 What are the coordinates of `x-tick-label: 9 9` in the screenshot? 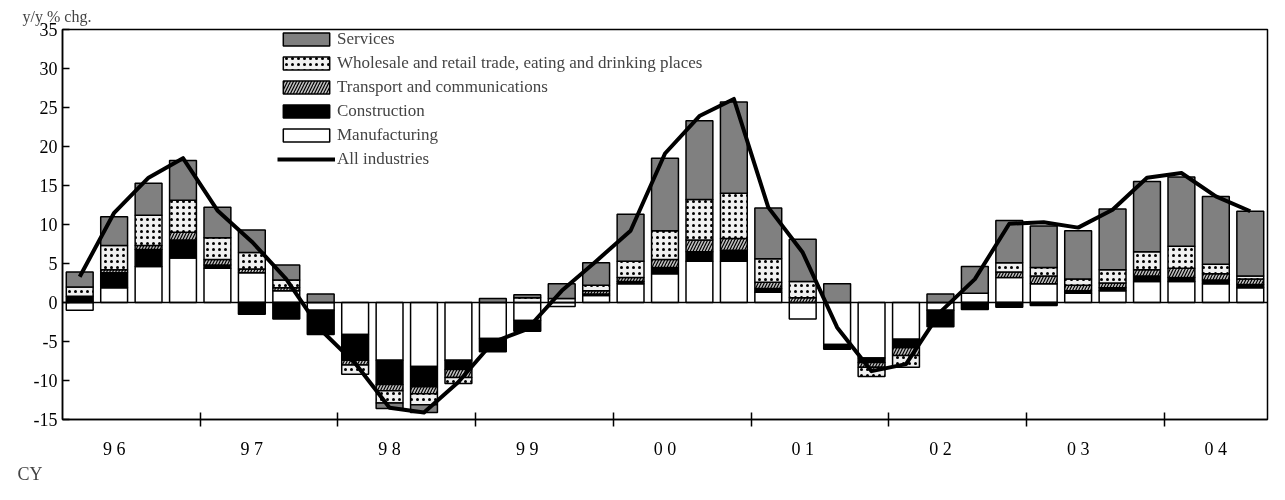 It's located at (527, 448).